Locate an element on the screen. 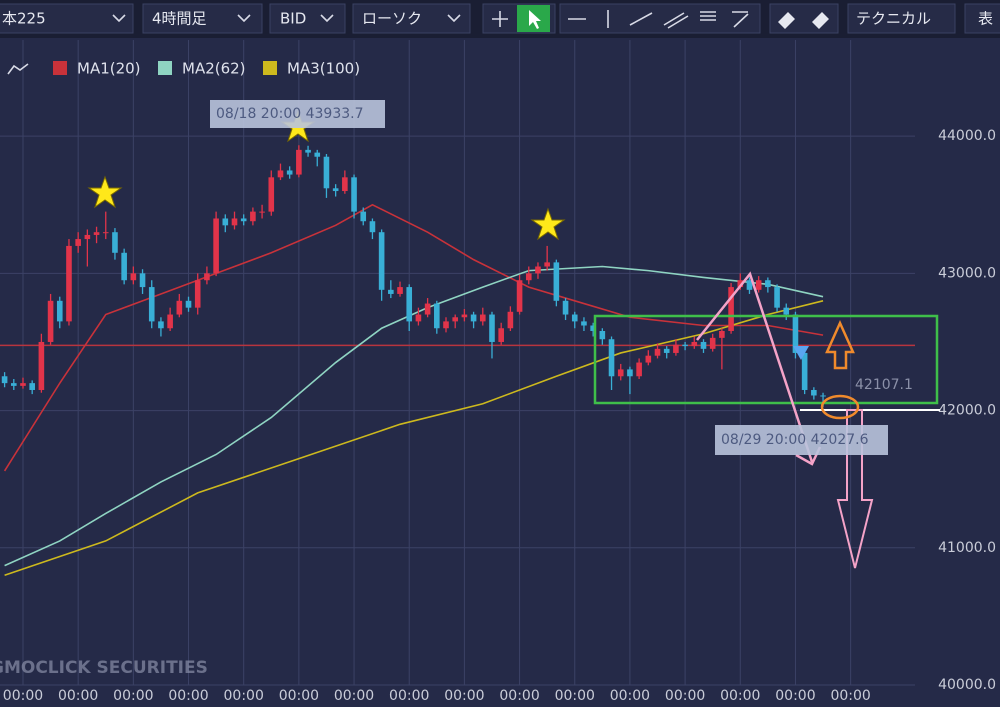 This screenshot has width=1000, height=707. y-tick-label: 42000.0 is located at coordinates (967, 411).